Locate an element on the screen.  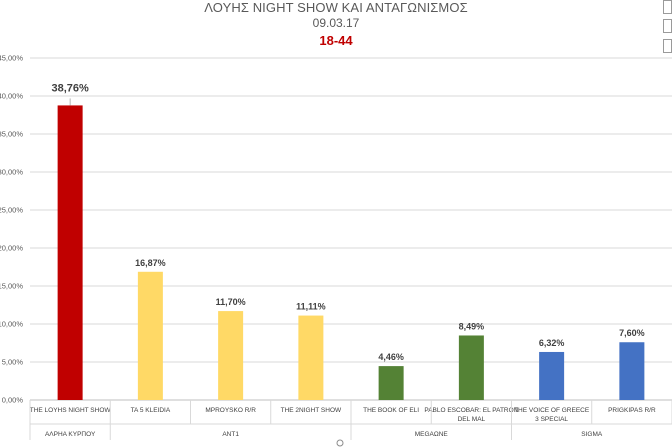
x-category-label: THE VOICE OF GREECE is located at coordinates (552, 410).